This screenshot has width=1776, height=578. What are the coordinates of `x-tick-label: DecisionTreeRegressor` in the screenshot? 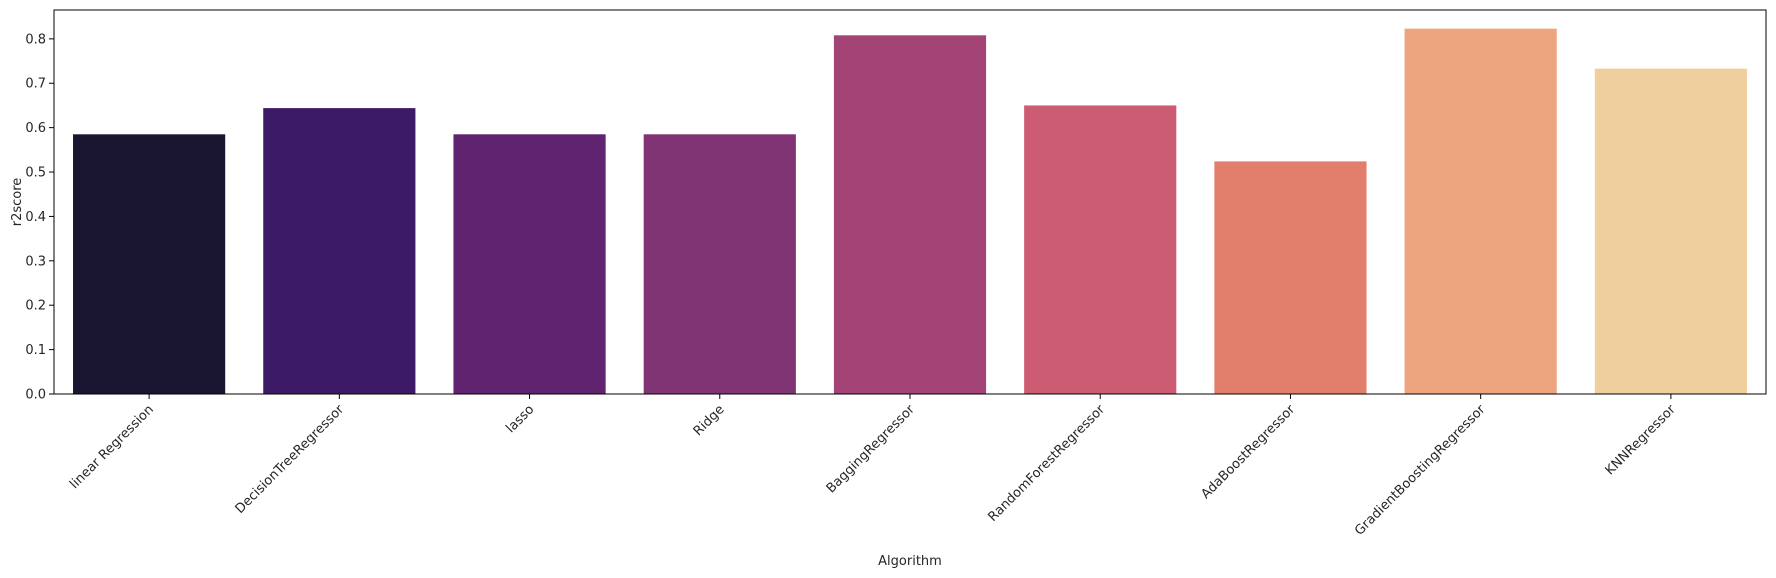 It's located at (290, 459).